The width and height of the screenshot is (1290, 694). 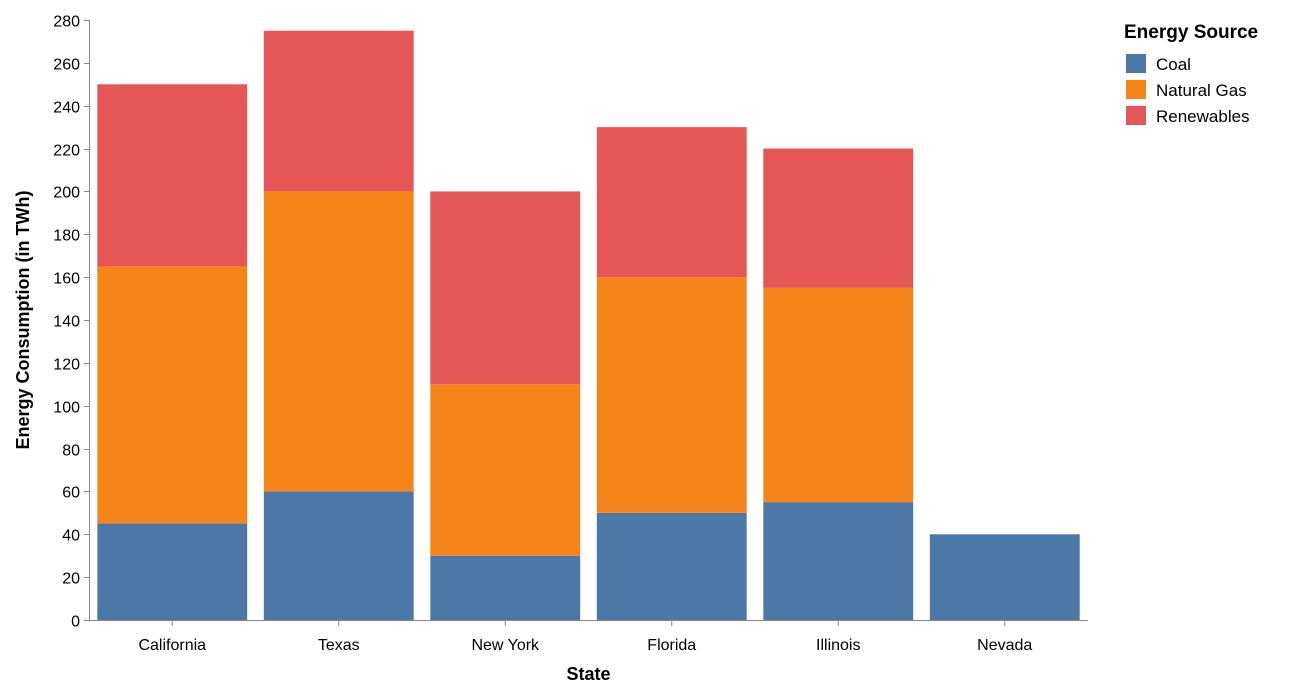 What do you see at coordinates (338, 341) in the screenshot?
I see `bar-texas-natural-gas` at bounding box center [338, 341].